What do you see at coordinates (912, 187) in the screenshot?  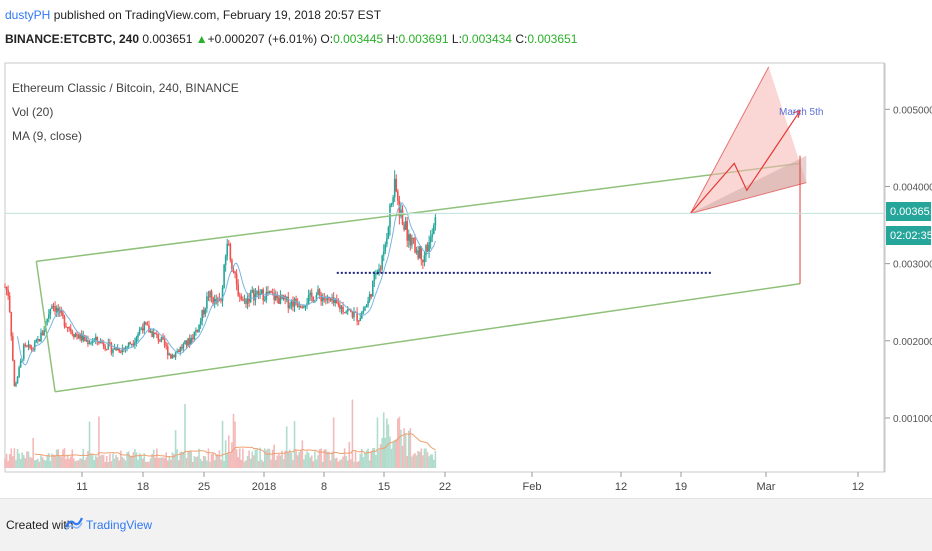 I see `price-tick-label: 0.004000` at bounding box center [912, 187].